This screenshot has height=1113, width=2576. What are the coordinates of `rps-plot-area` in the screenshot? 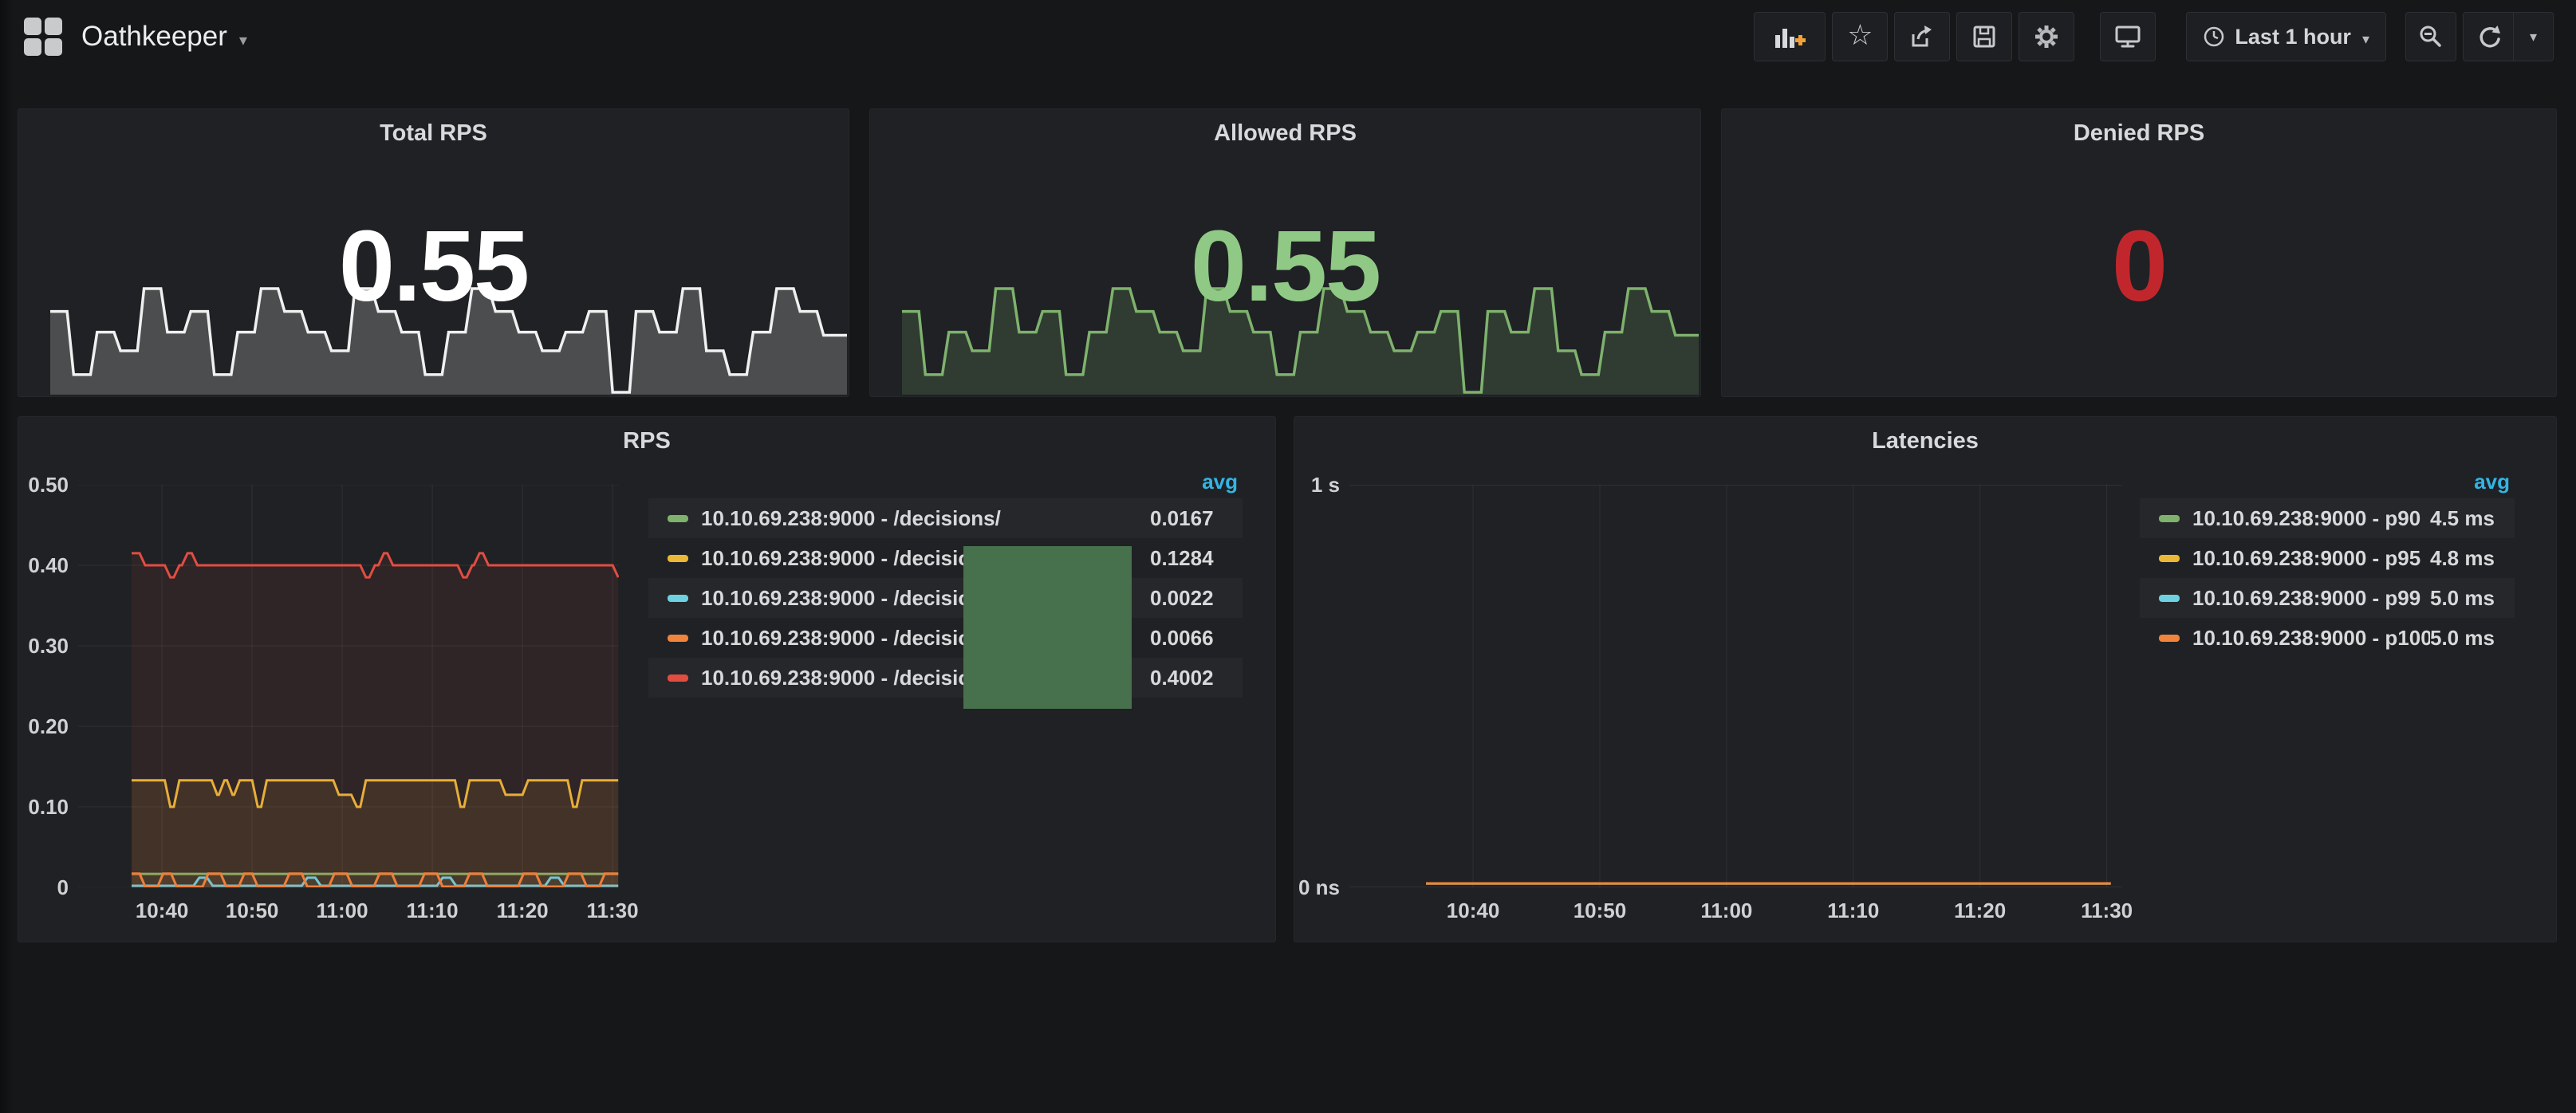 It's located at (348, 686).